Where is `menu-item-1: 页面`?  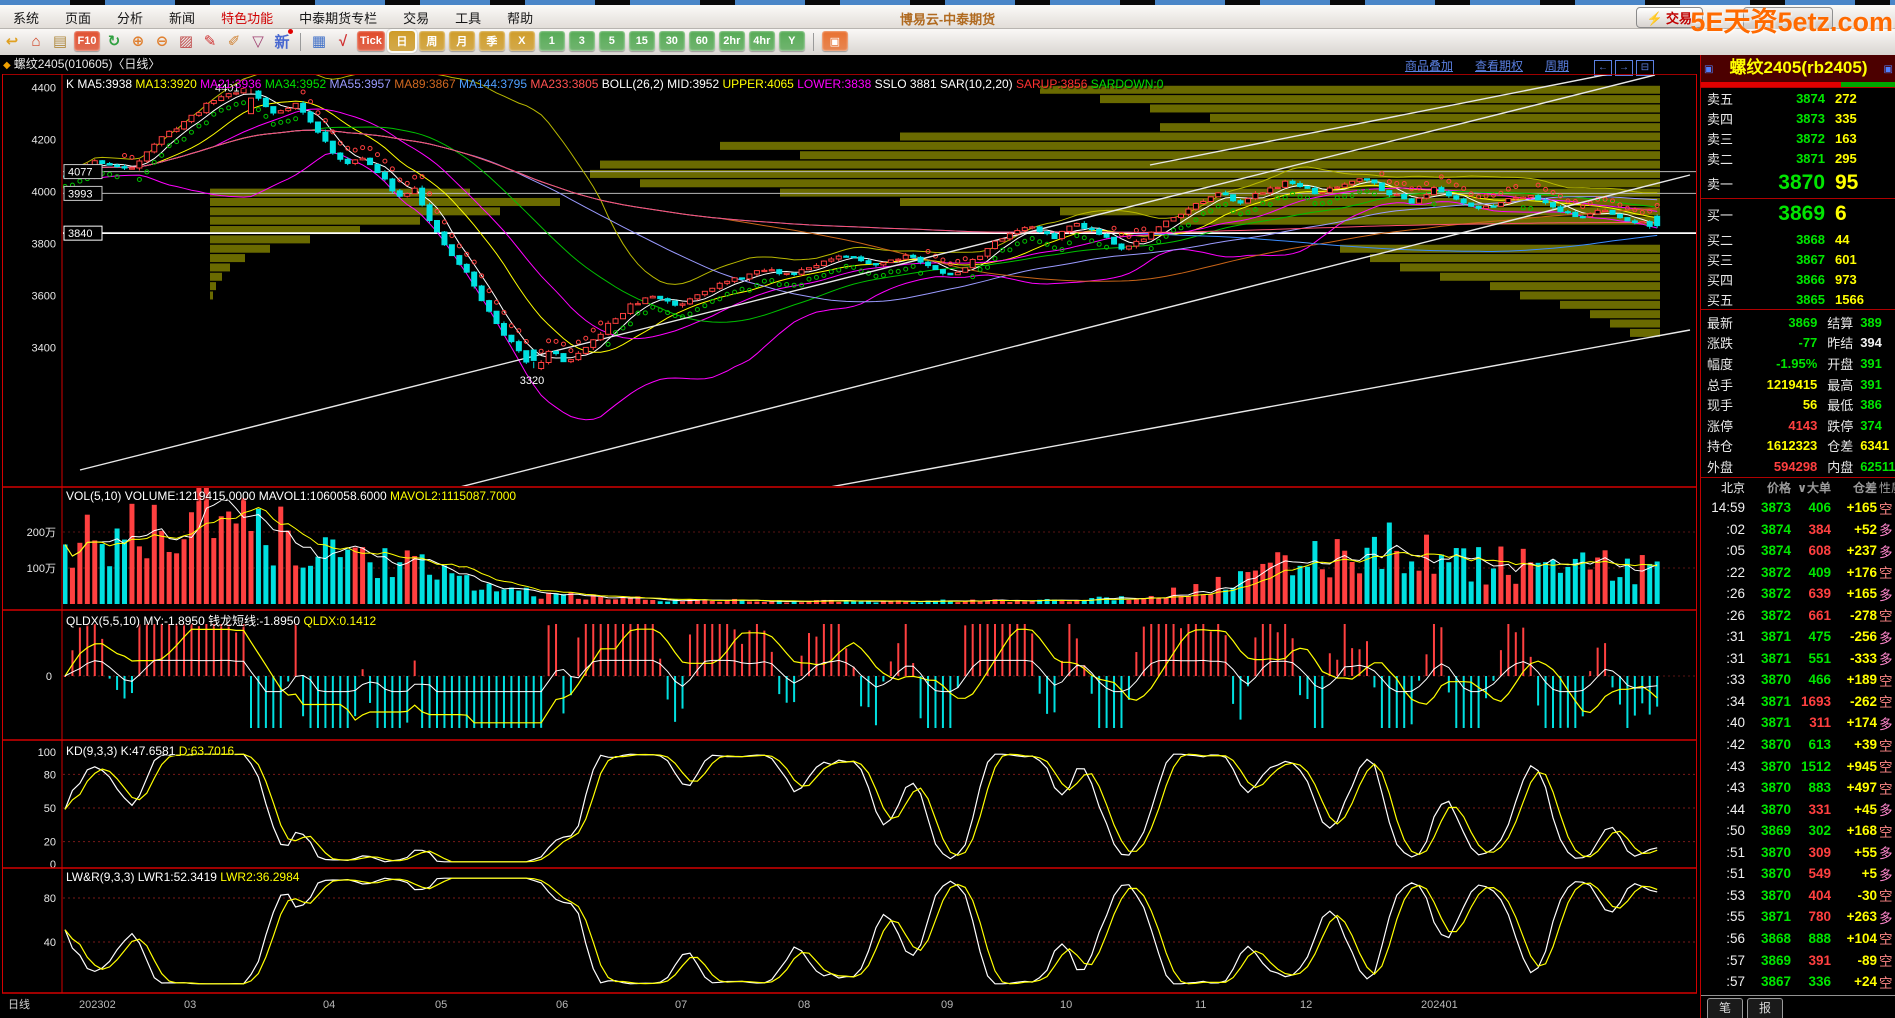
menu-item-1: 页面 is located at coordinates (78, 18).